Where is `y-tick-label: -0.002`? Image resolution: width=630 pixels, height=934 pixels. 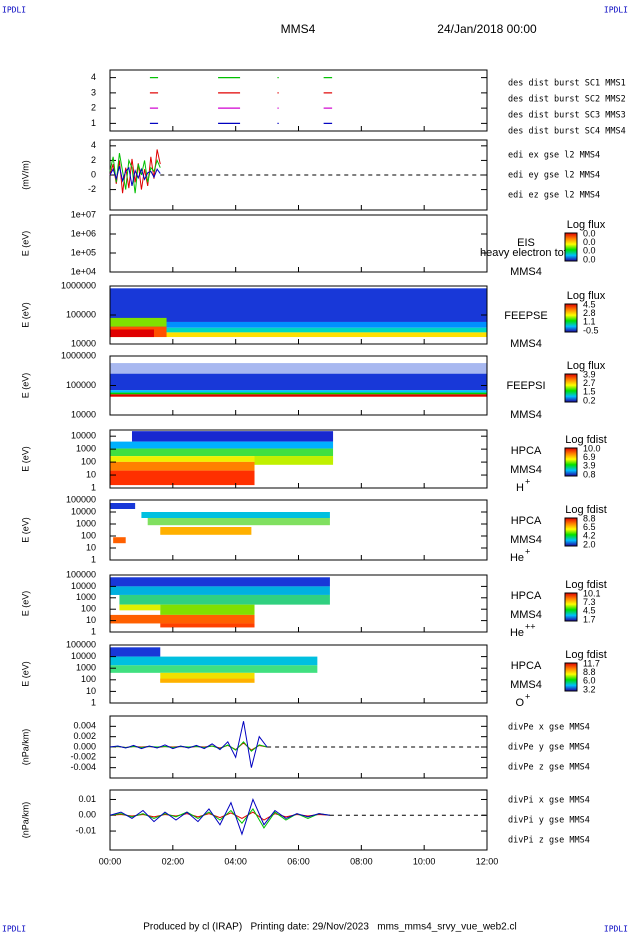 y-tick-label: -0.002 is located at coordinates (83, 757).